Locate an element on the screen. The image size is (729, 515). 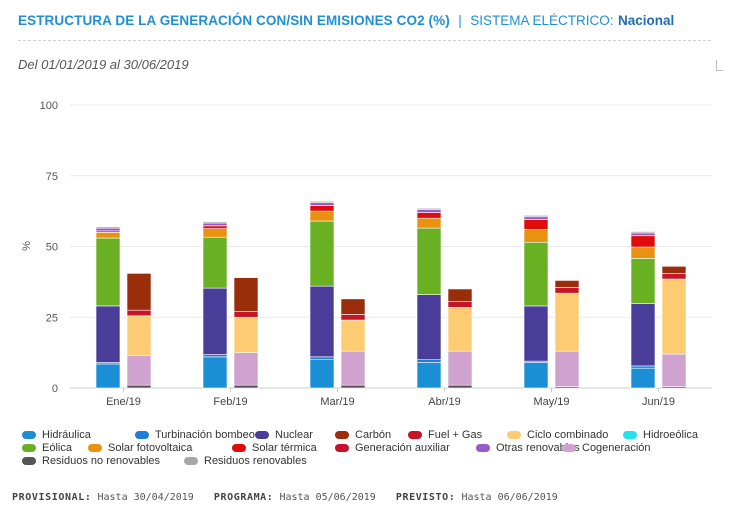
legend-item-residuos-no-renovables: Residuos no renovables is located at coordinates (91, 460).